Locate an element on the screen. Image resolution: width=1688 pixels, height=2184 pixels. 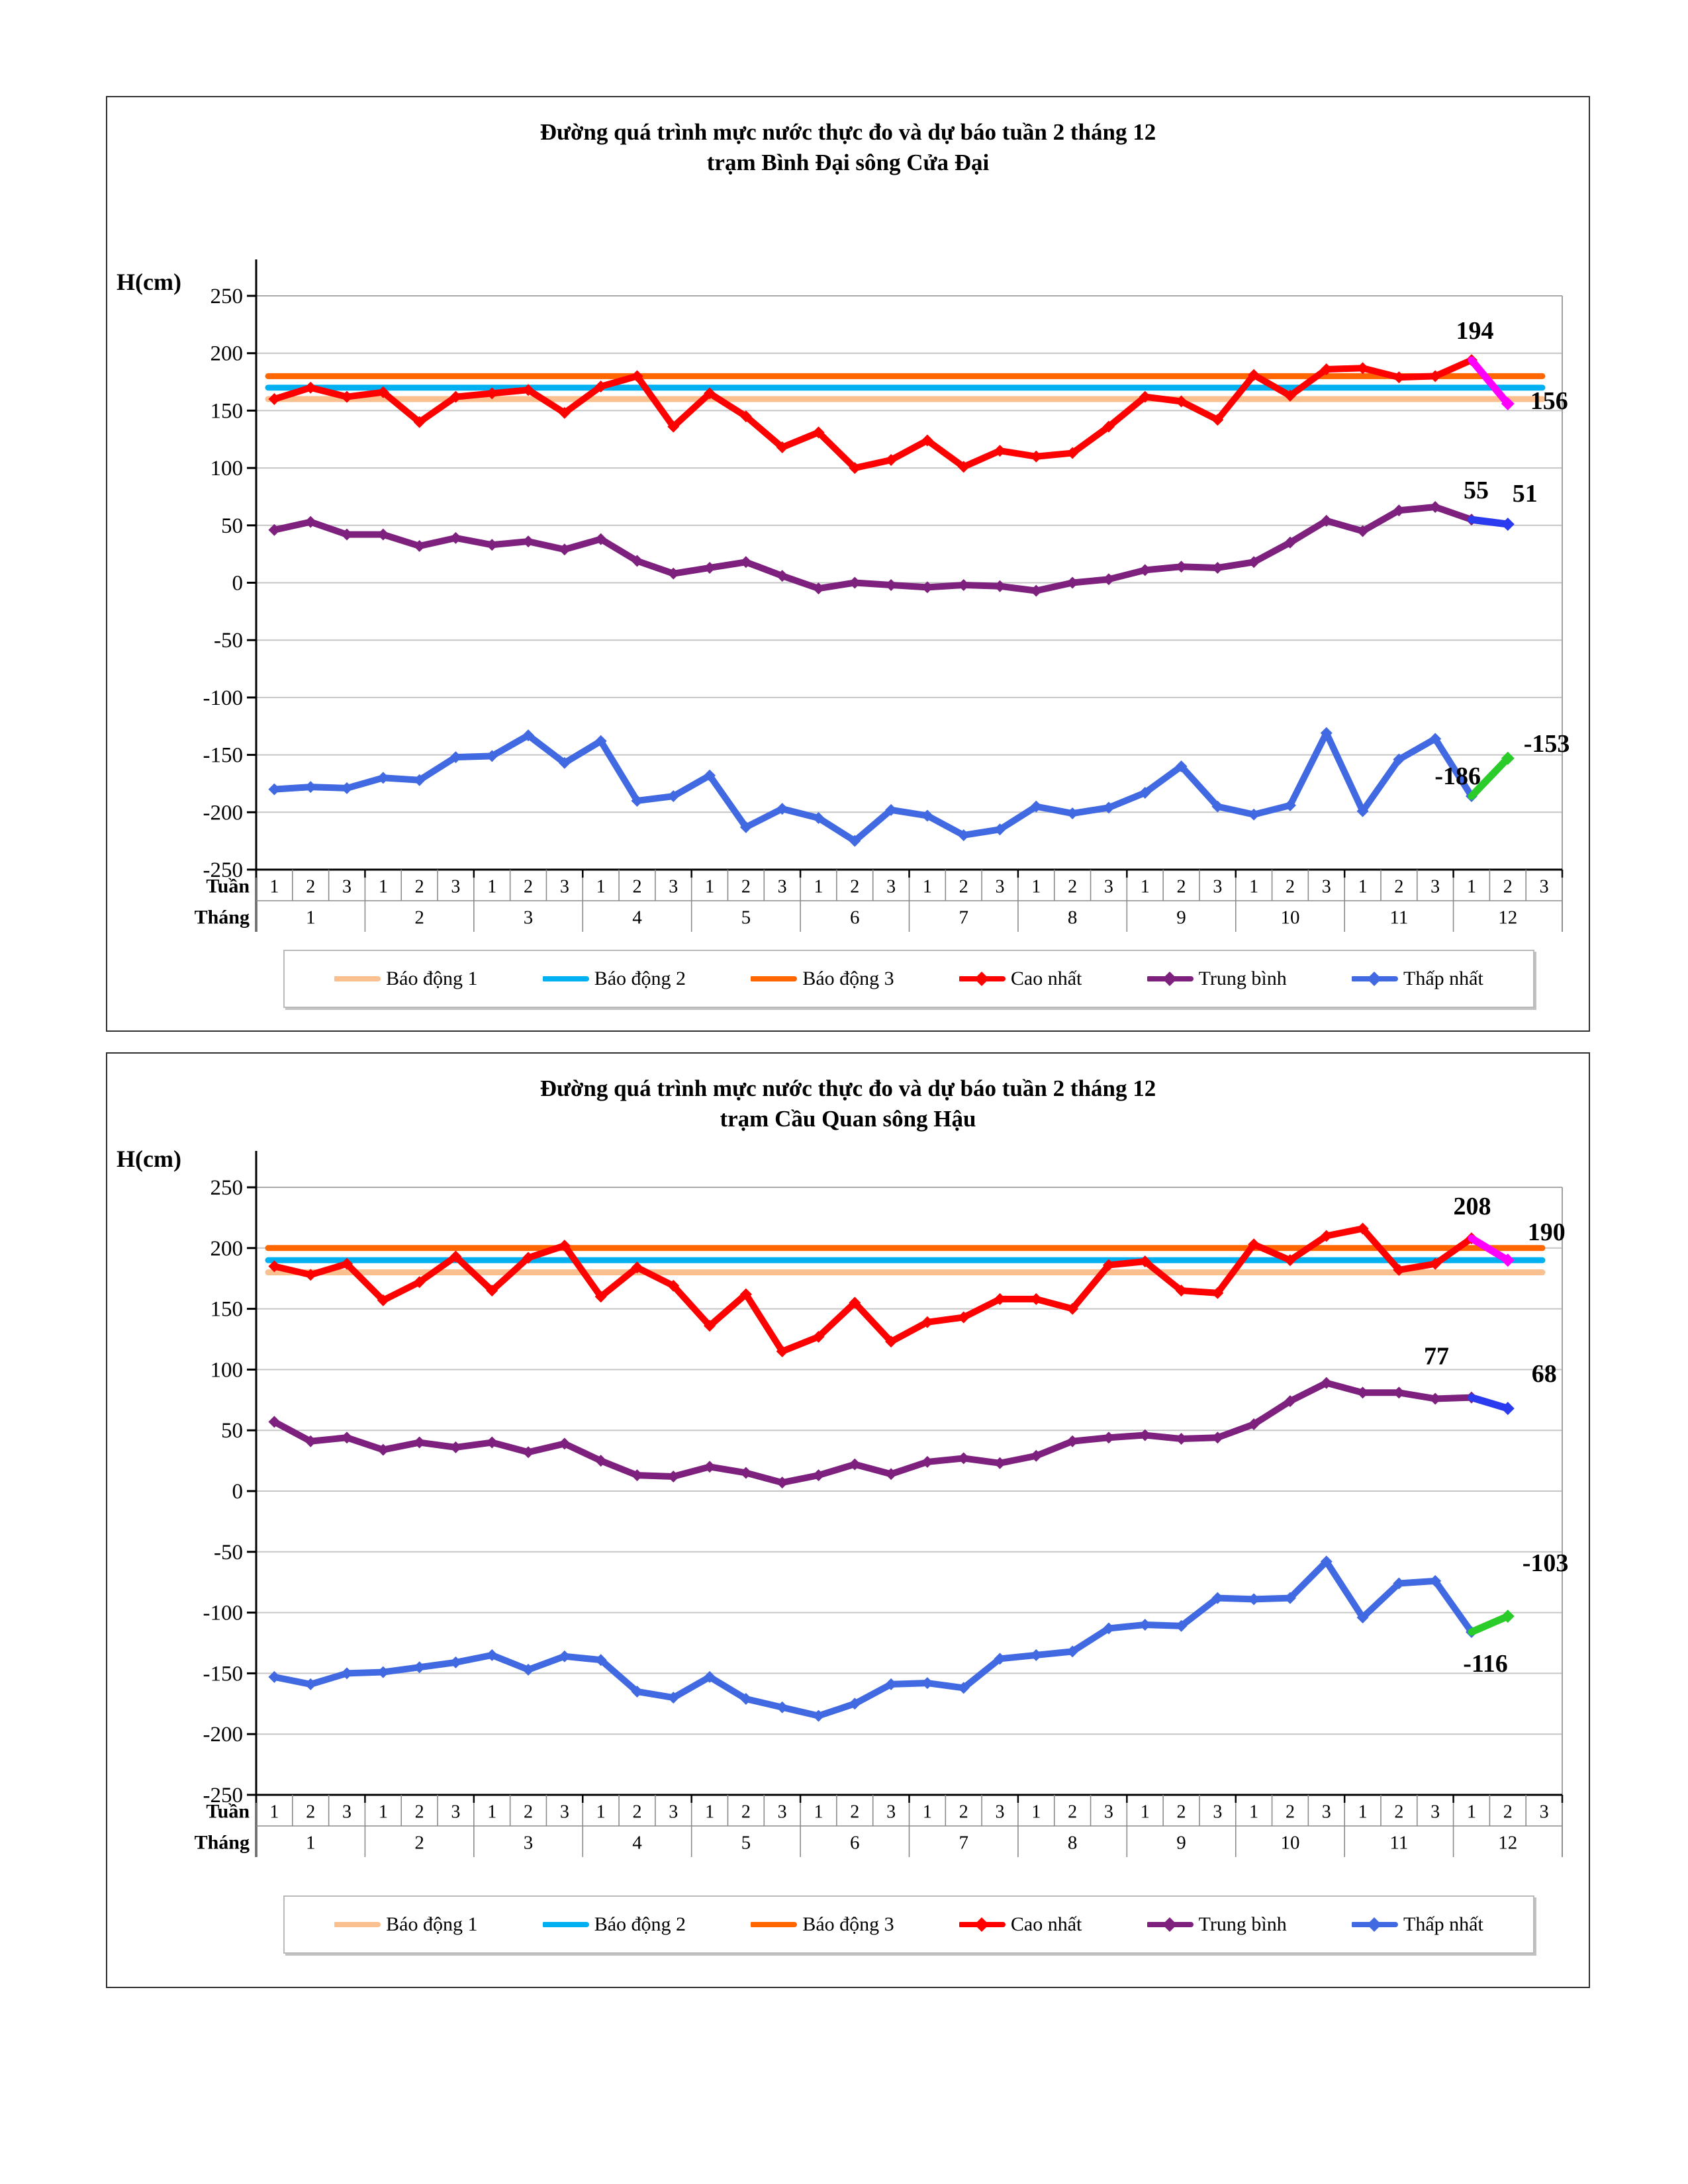
month-label: 9 is located at coordinates (1181, 1843).